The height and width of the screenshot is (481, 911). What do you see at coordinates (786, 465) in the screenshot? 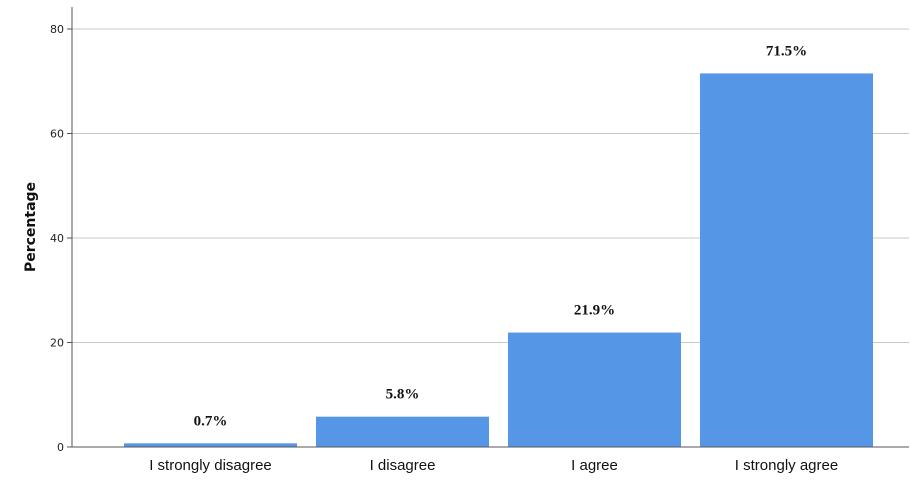
I see `category-label: I strongly agree` at bounding box center [786, 465].